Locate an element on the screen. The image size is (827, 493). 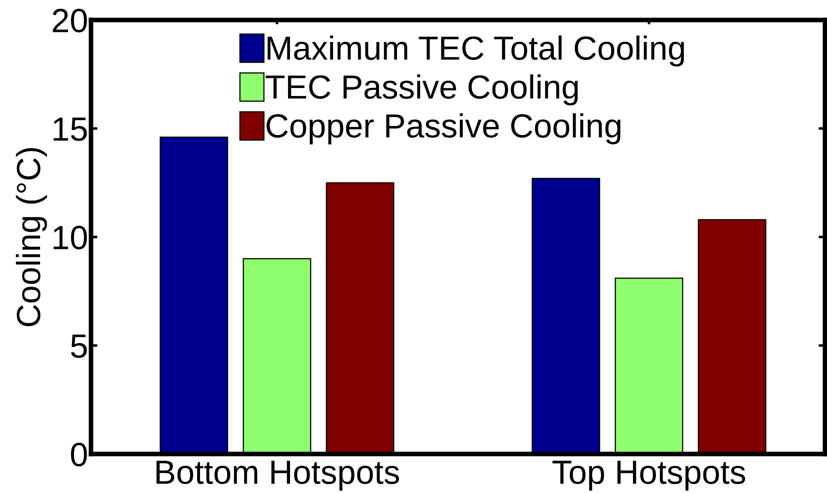
legend-label: TEC Passive Cooling is located at coordinates (422, 90).